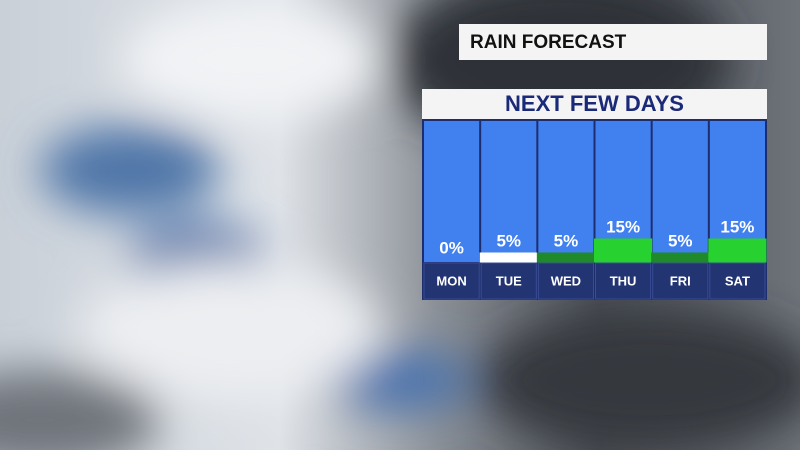  I want to click on day-label: MON, so click(451, 280).